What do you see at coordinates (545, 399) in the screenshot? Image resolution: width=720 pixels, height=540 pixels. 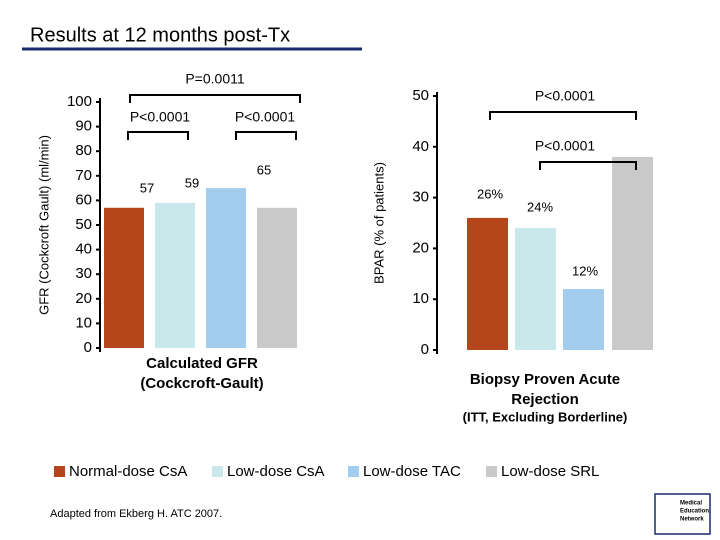 I see `x-axis-label: Rejection` at bounding box center [545, 399].